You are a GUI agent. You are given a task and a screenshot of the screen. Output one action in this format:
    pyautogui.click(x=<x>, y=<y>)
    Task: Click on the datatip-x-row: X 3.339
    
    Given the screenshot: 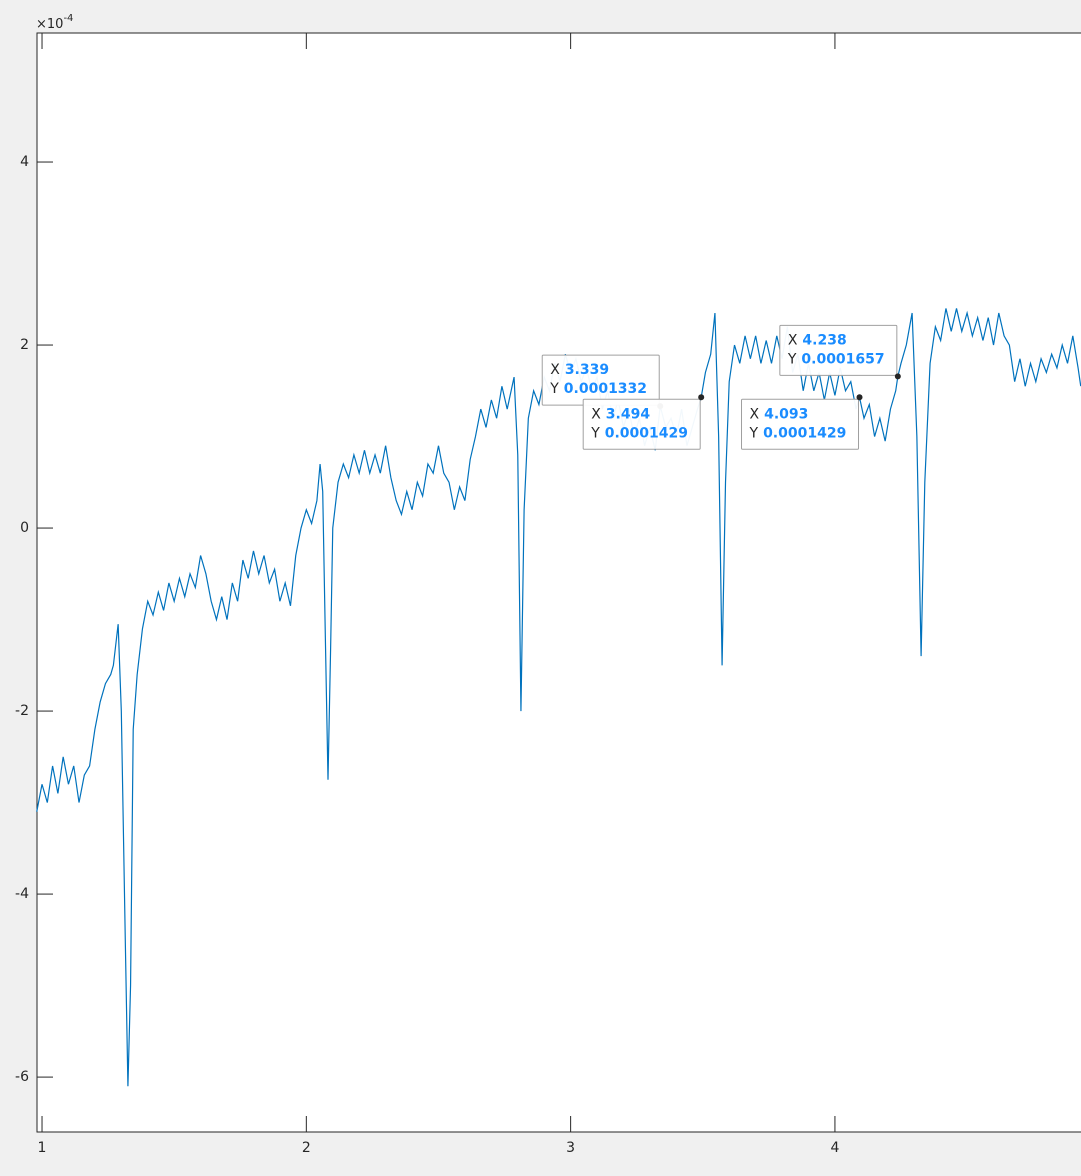 What is the action you would take?
    pyautogui.click(x=579, y=370)
    